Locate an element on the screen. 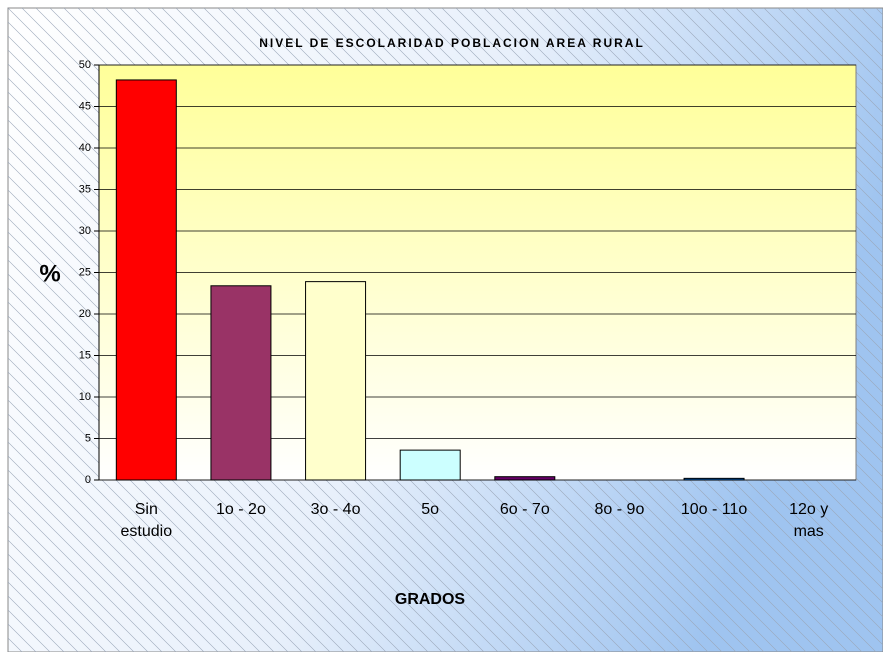  x-tick-label: 3o - 4o is located at coordinates (335, 509).